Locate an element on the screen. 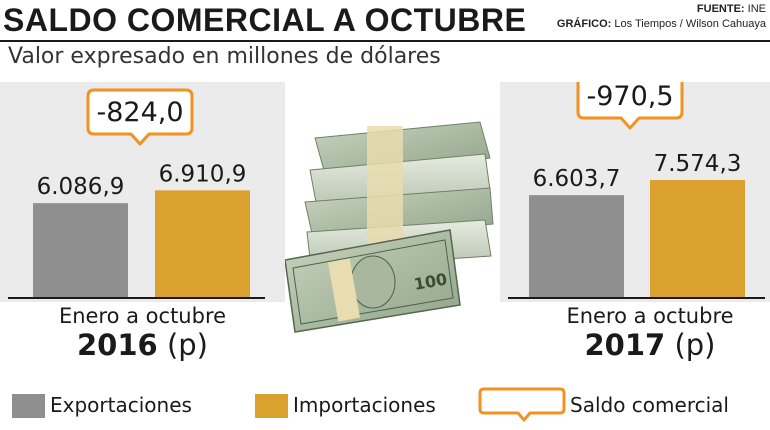 This screenshot has height=430, width=770. value-label-exportaciones-2017: 6.603,7 is located at coordinates (577, 179).